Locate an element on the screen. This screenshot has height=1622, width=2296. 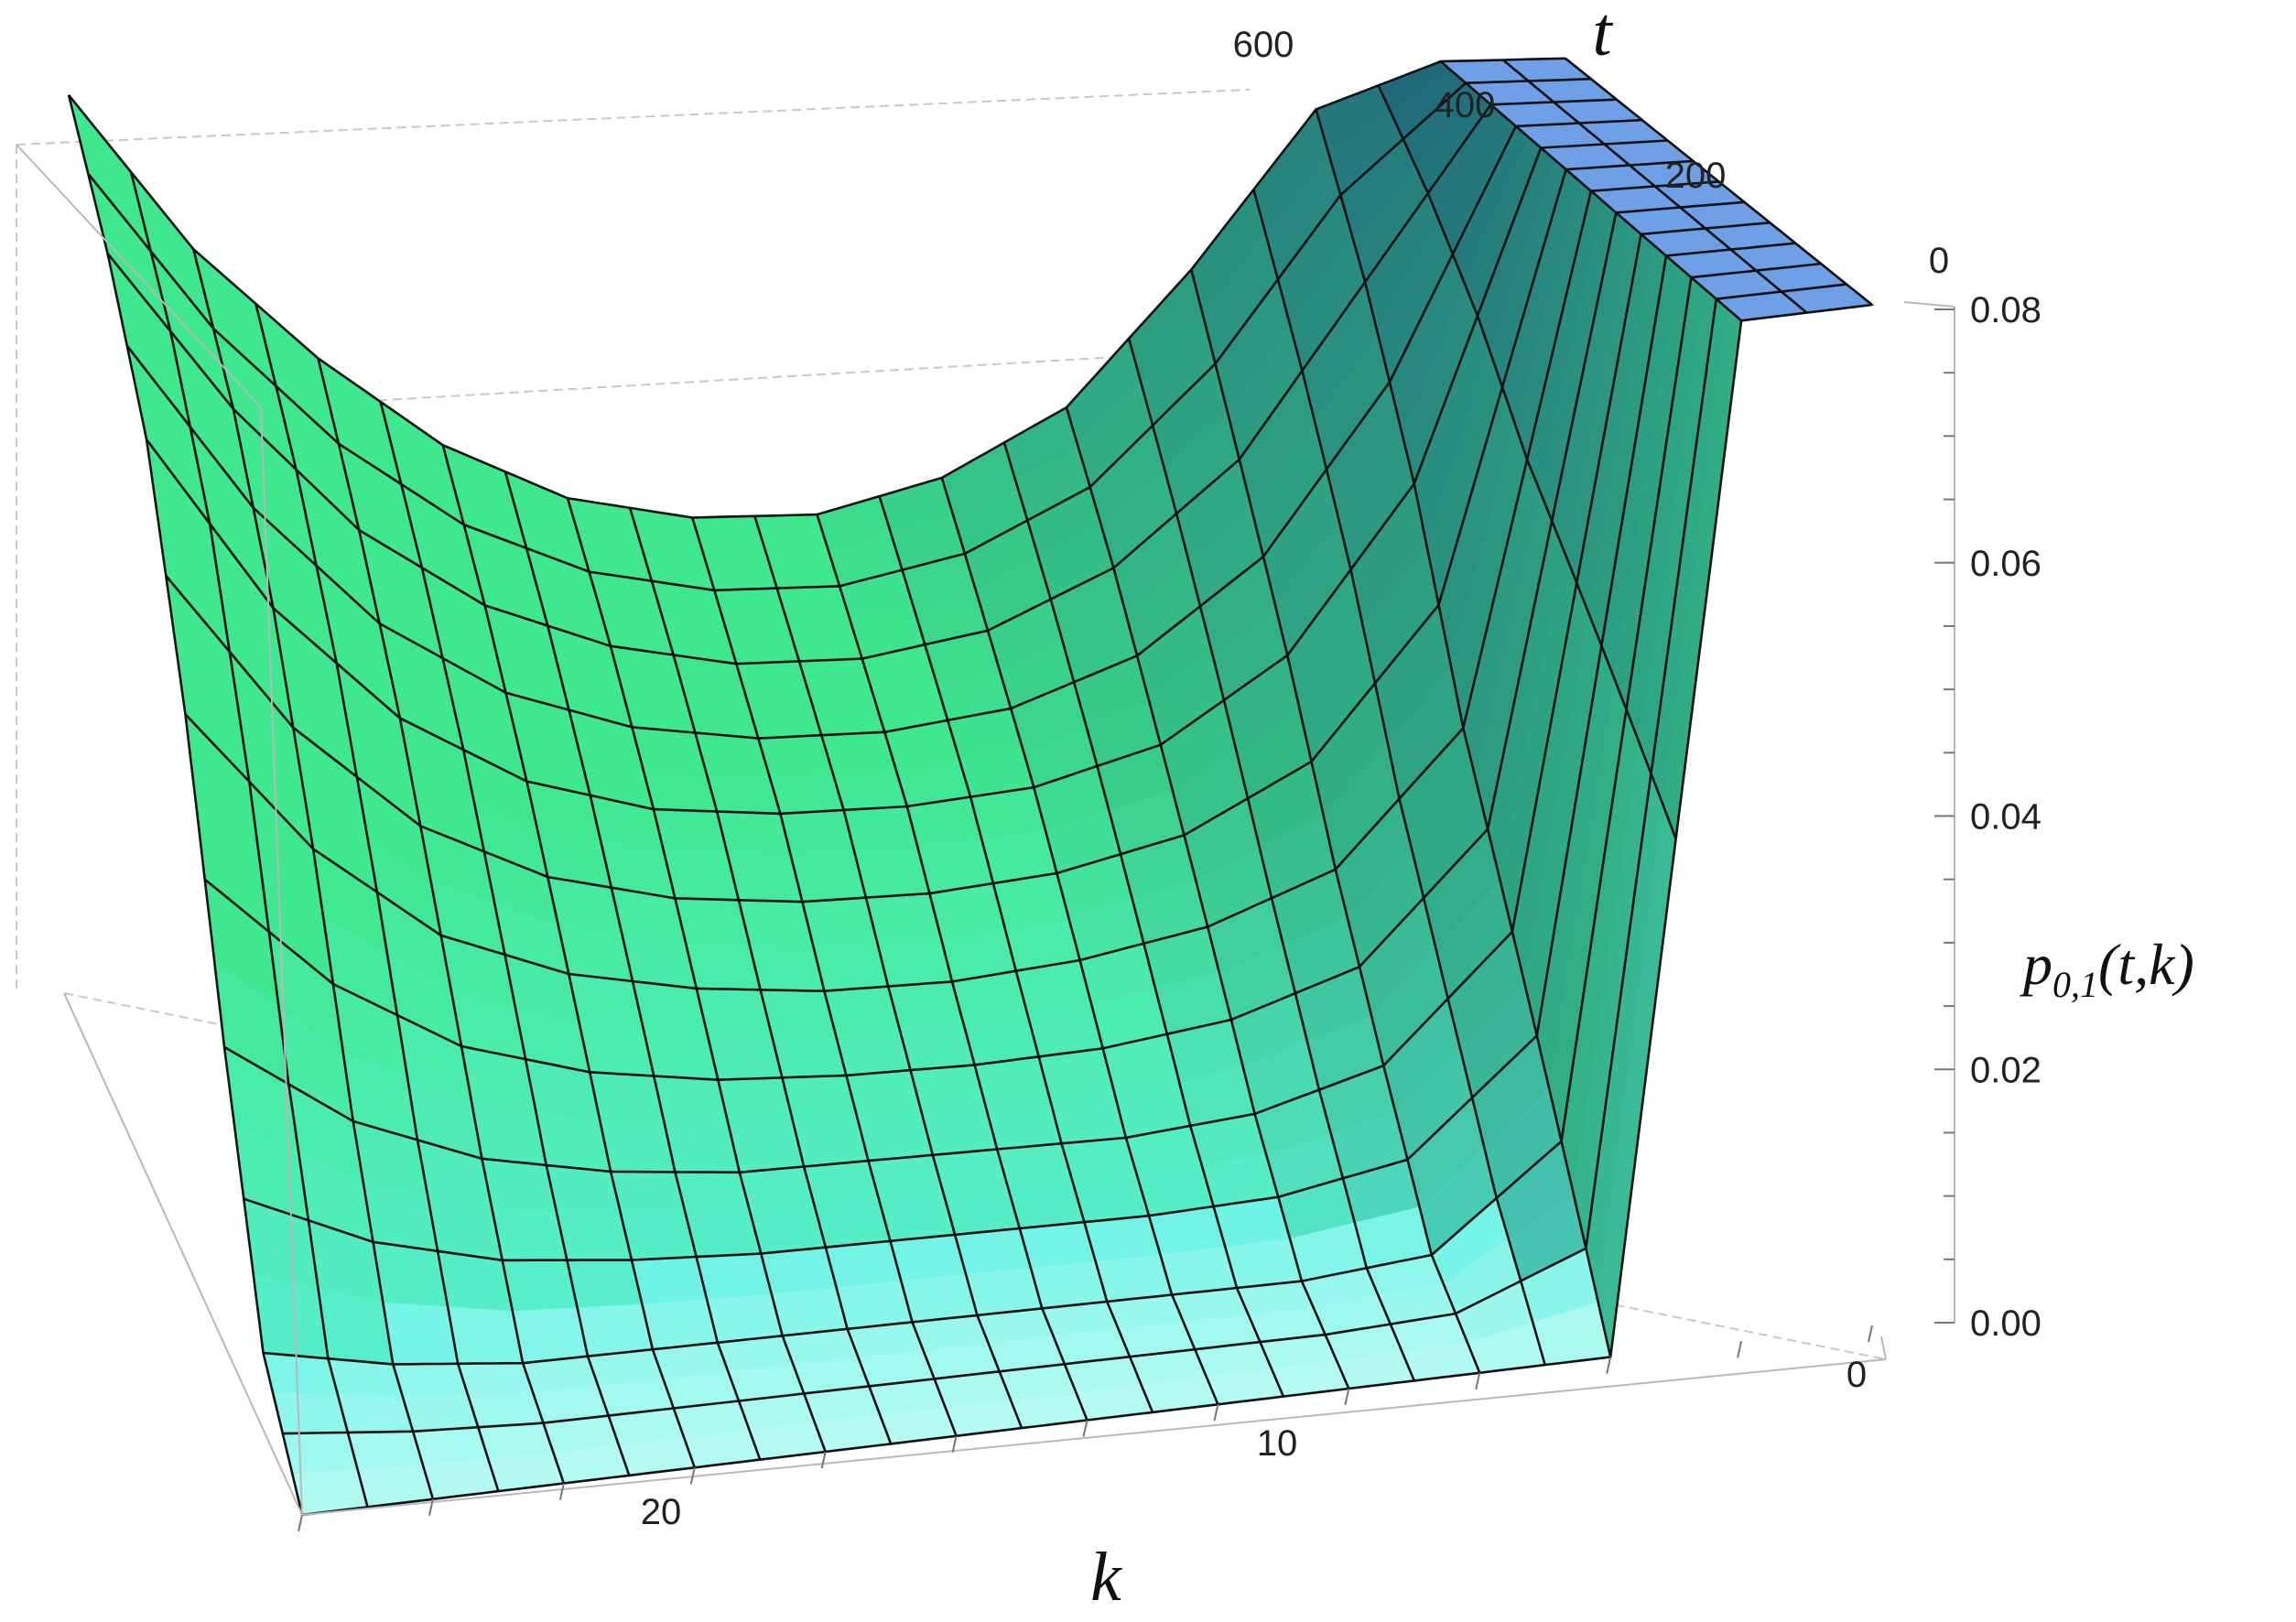
box-bottom-front is located at coordinates (1094, 1437).